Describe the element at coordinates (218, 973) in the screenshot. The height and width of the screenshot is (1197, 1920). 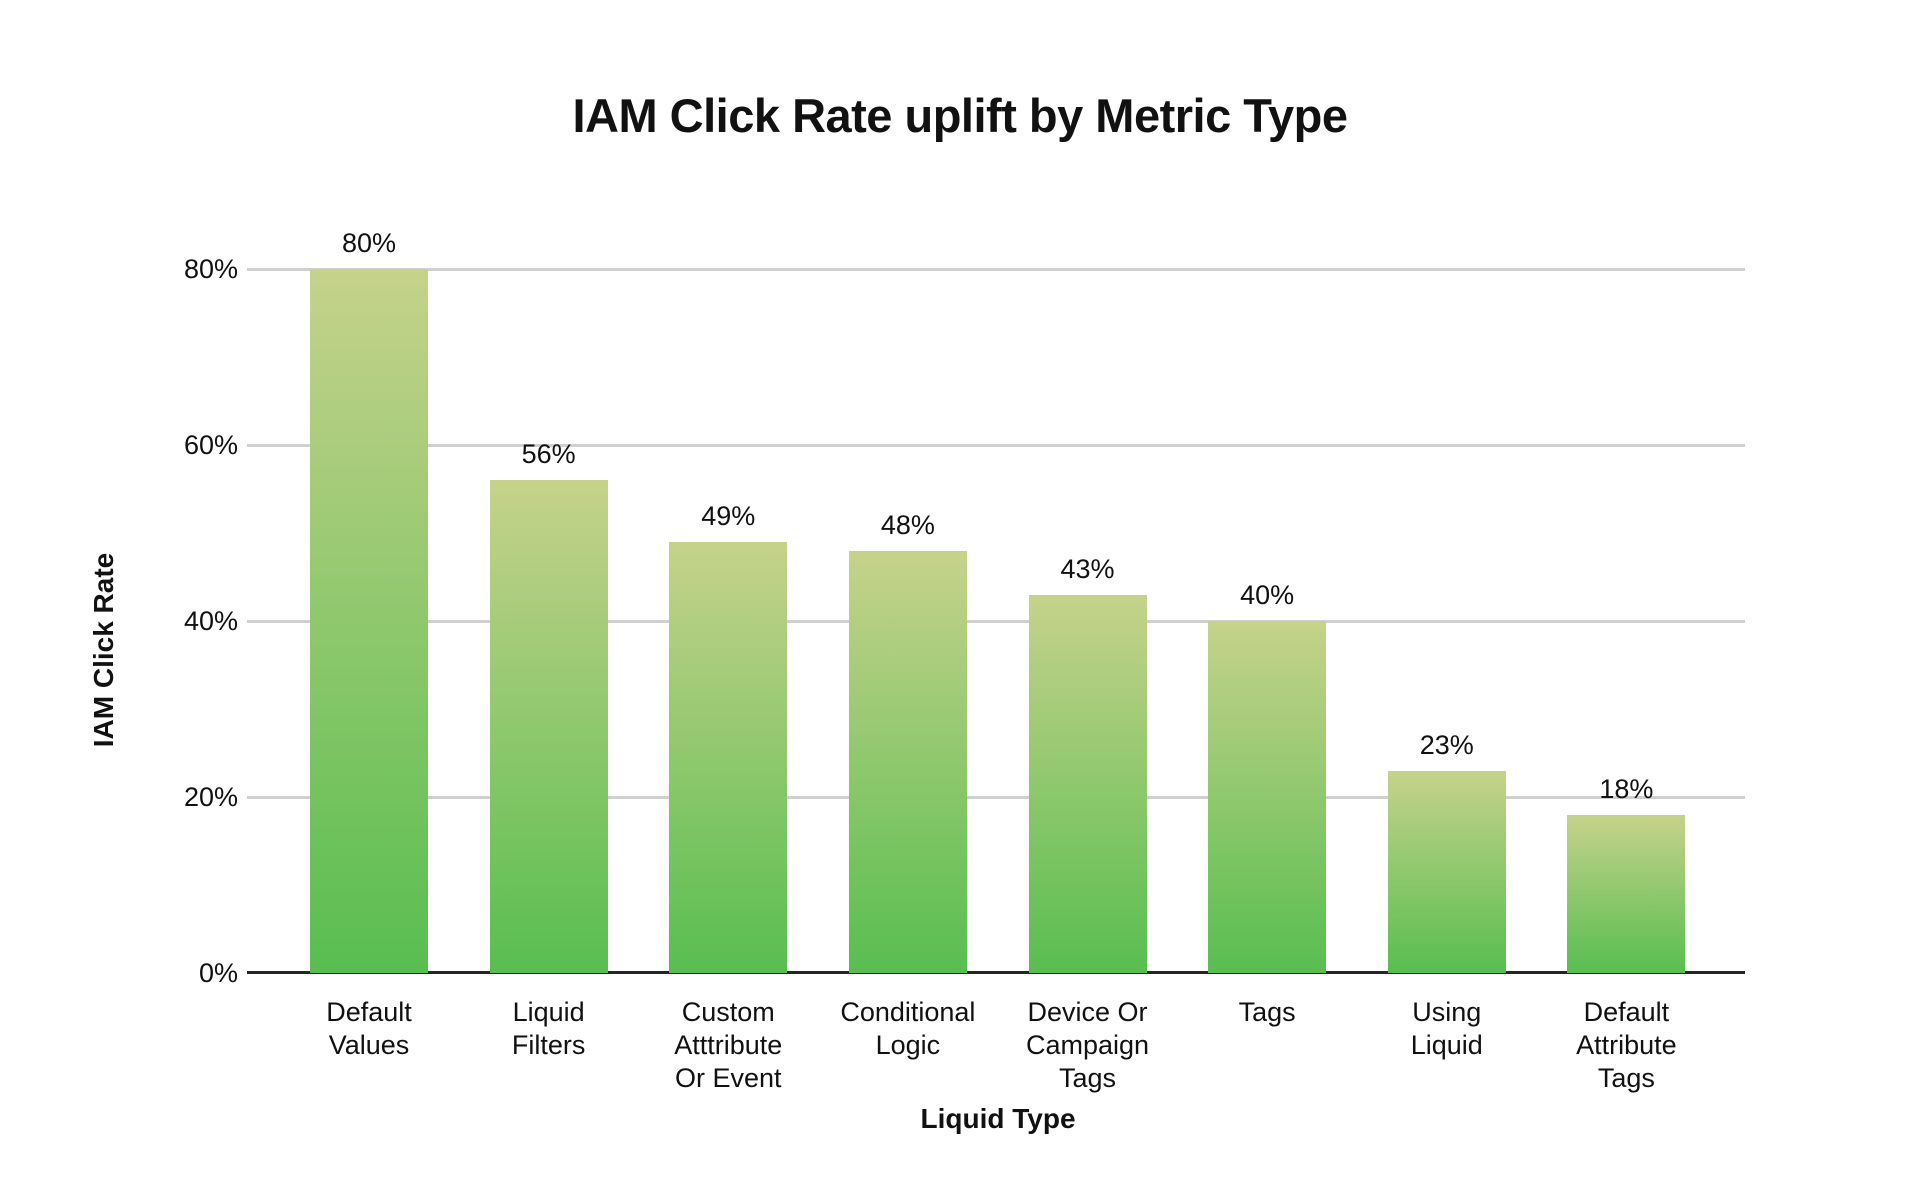
I see `y-tick-label: 0%` at that location.